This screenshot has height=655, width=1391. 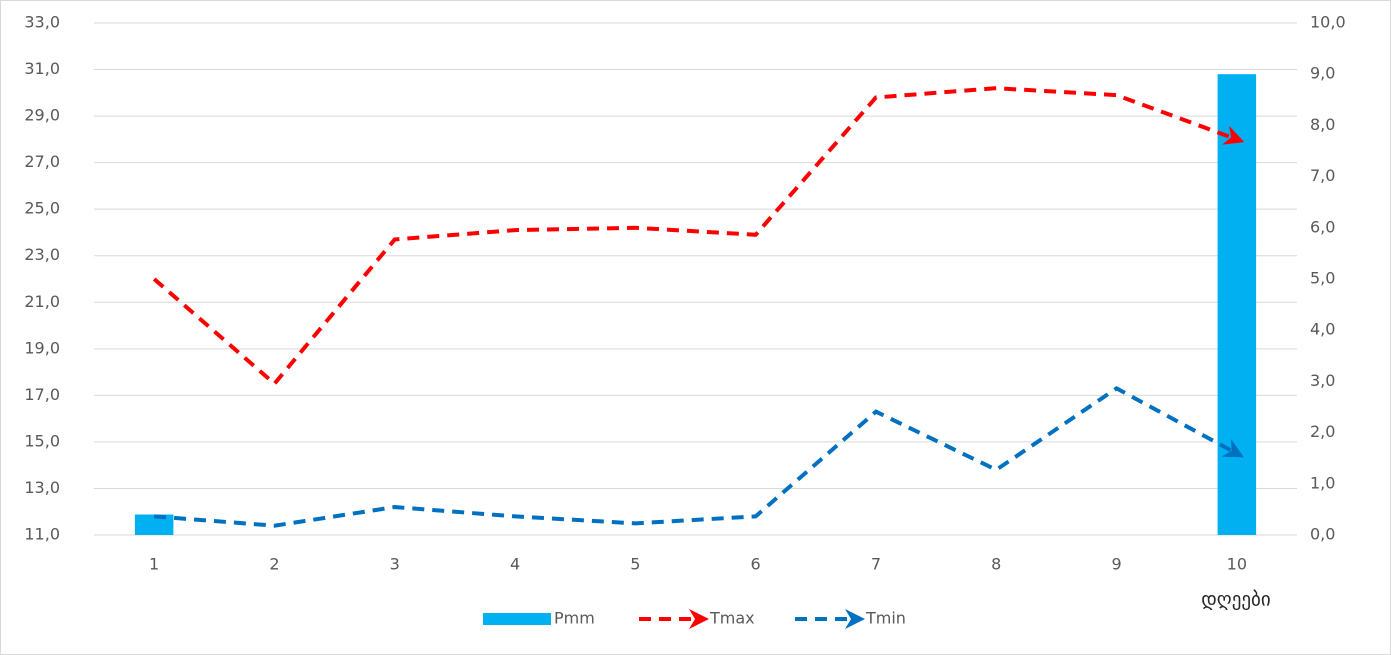 What do you see at coordinates (42, 394) in the screenshot?
I see `y-tick-label: 17,0` at bounding box center [42, 394].